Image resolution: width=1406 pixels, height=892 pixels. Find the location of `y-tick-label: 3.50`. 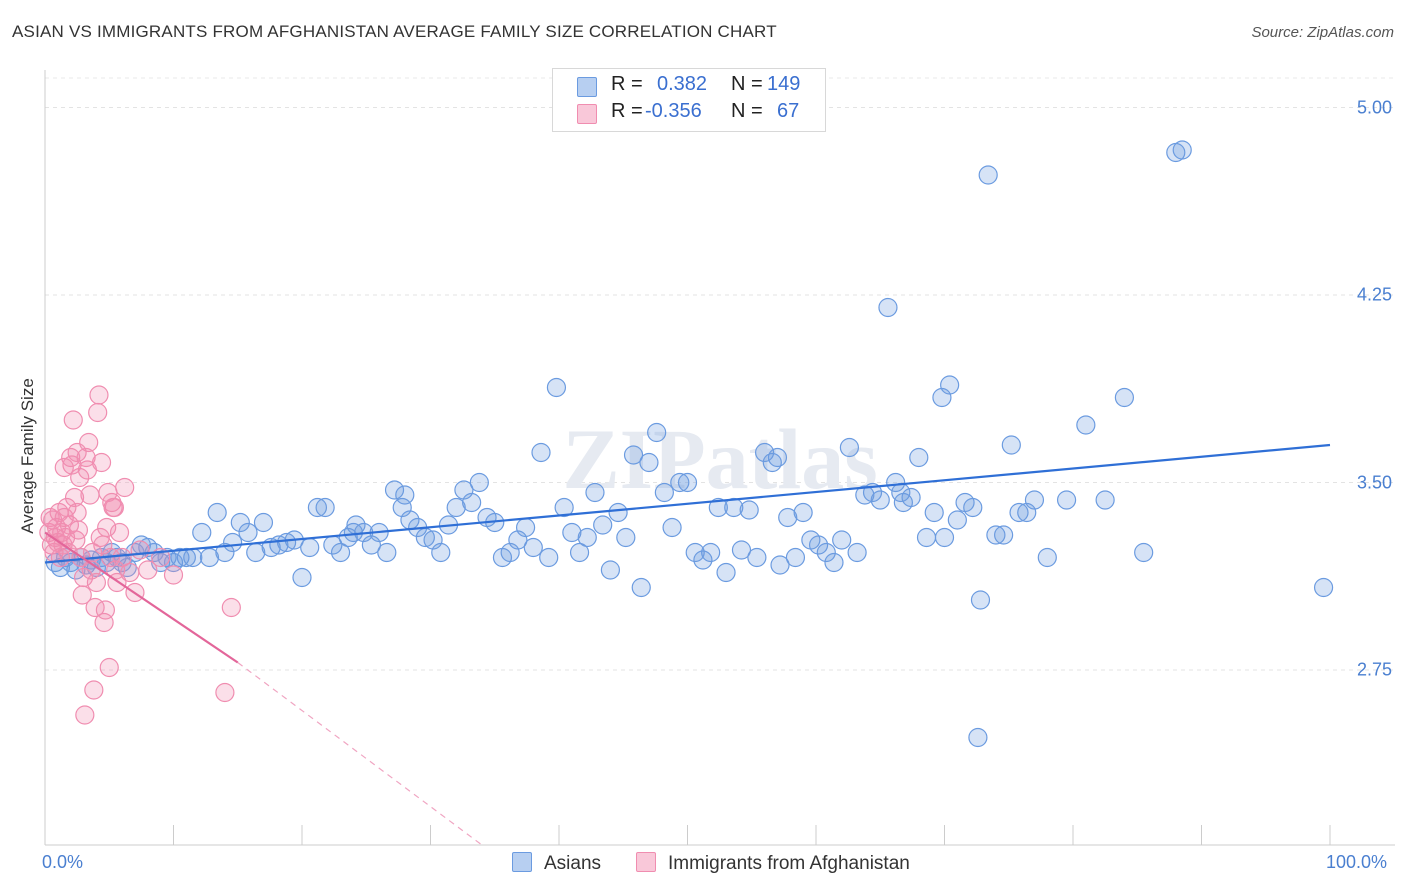

y-tick-label: 3.50 is located at coordinates (1374, 482).